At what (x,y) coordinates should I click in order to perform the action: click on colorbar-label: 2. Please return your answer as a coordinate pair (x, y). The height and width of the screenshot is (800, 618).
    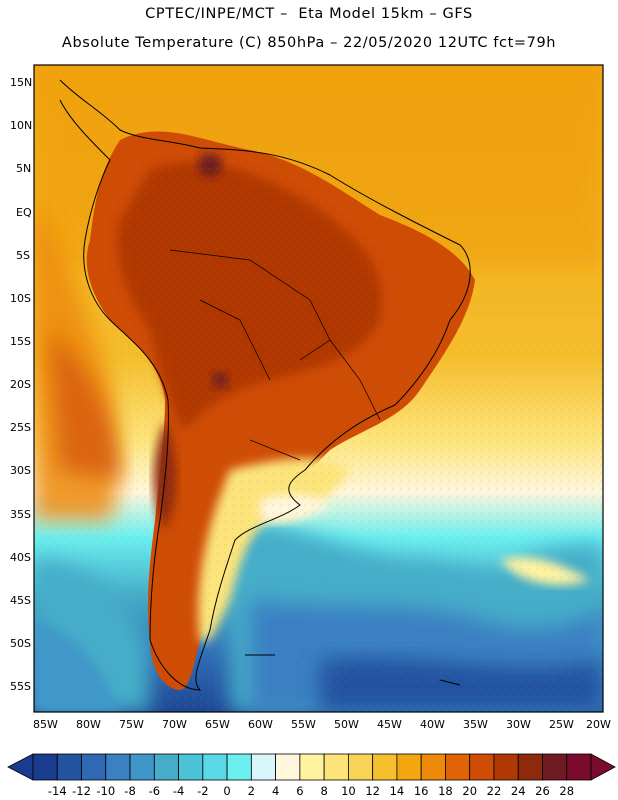
    Looking at the image, I should click on (251, 791).